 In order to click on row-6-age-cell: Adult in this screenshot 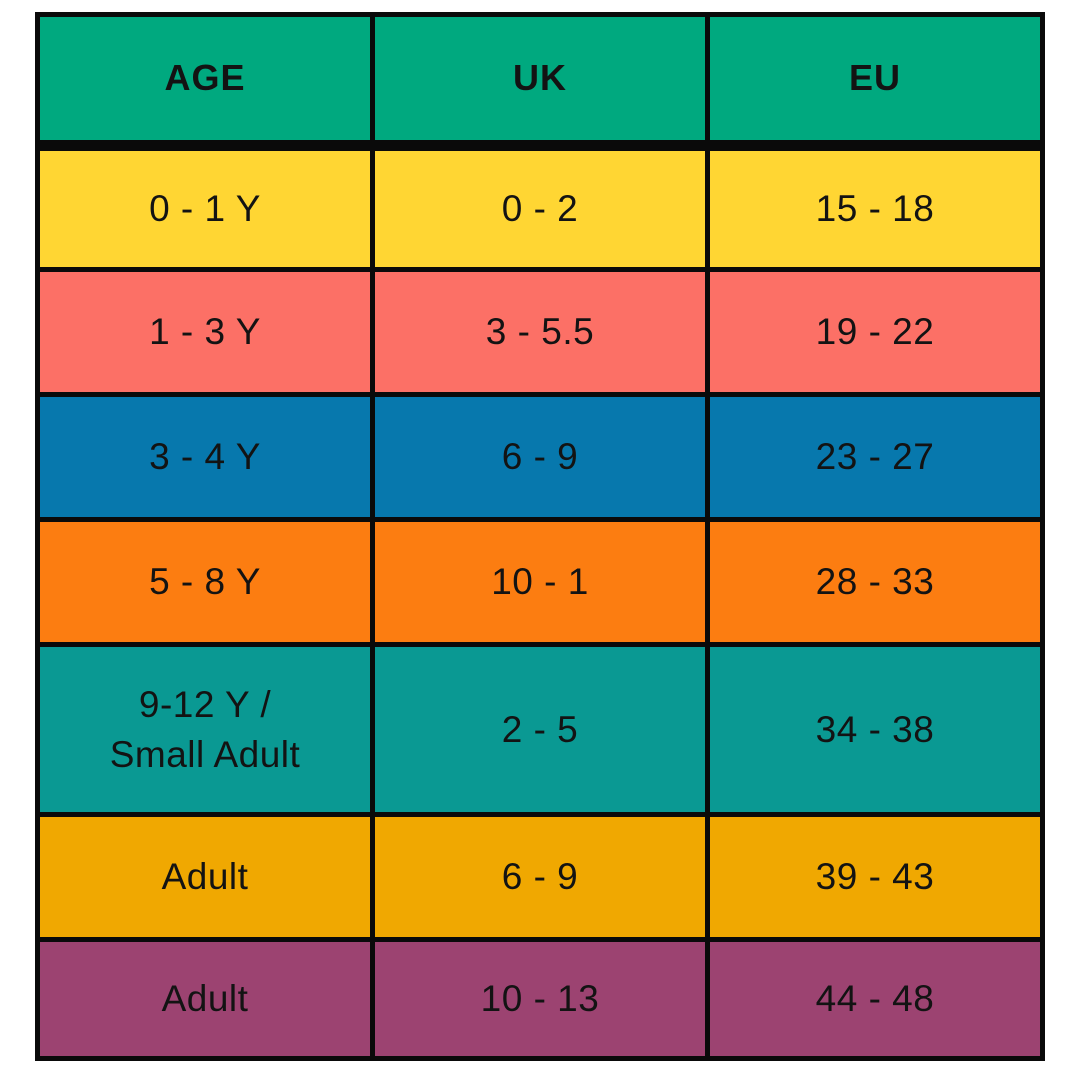, I will do `click(205, 999)`.